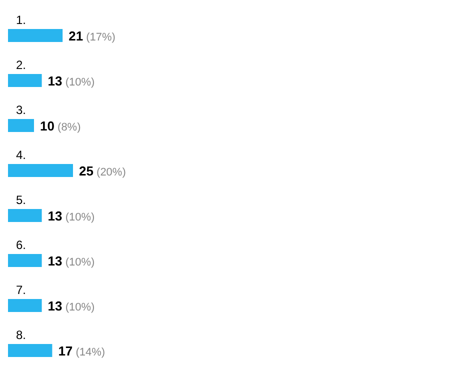  What do you see at coordinates (82, 351) in the screenshot?
I see `data-label: 17 (14%)` at bounding box center [82, 351].